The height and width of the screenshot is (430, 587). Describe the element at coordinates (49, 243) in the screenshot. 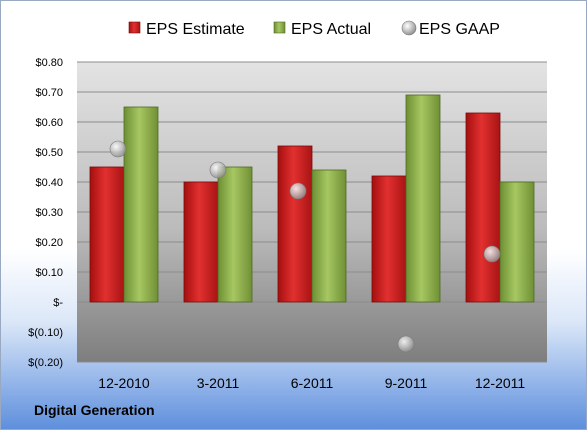

I see `y-tick-label: $0.20` at that location.